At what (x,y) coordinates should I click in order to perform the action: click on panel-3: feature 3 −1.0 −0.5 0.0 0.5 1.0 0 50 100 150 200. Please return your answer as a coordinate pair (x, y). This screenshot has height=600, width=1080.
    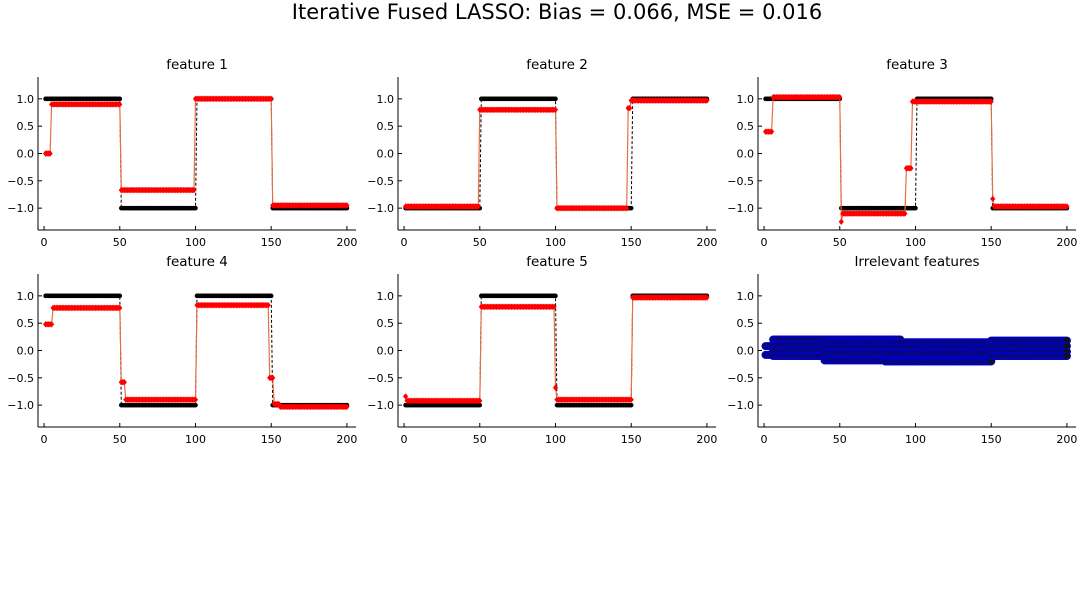
    Looking at the image, I should click on (902, 153).